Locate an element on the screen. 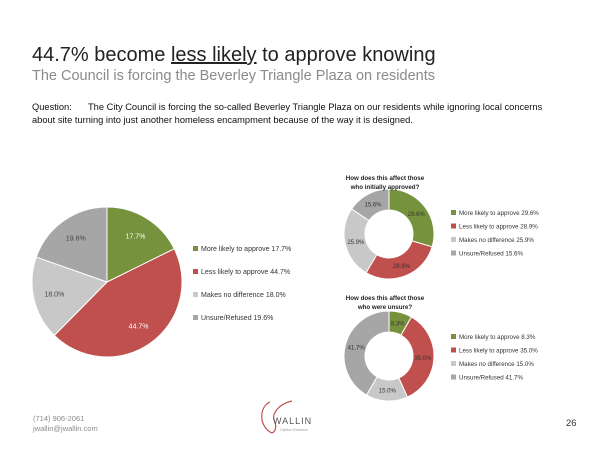 The height and width of the screenshot is (461, 600). data-label: 15.0% is located at coordinates (388, 391).